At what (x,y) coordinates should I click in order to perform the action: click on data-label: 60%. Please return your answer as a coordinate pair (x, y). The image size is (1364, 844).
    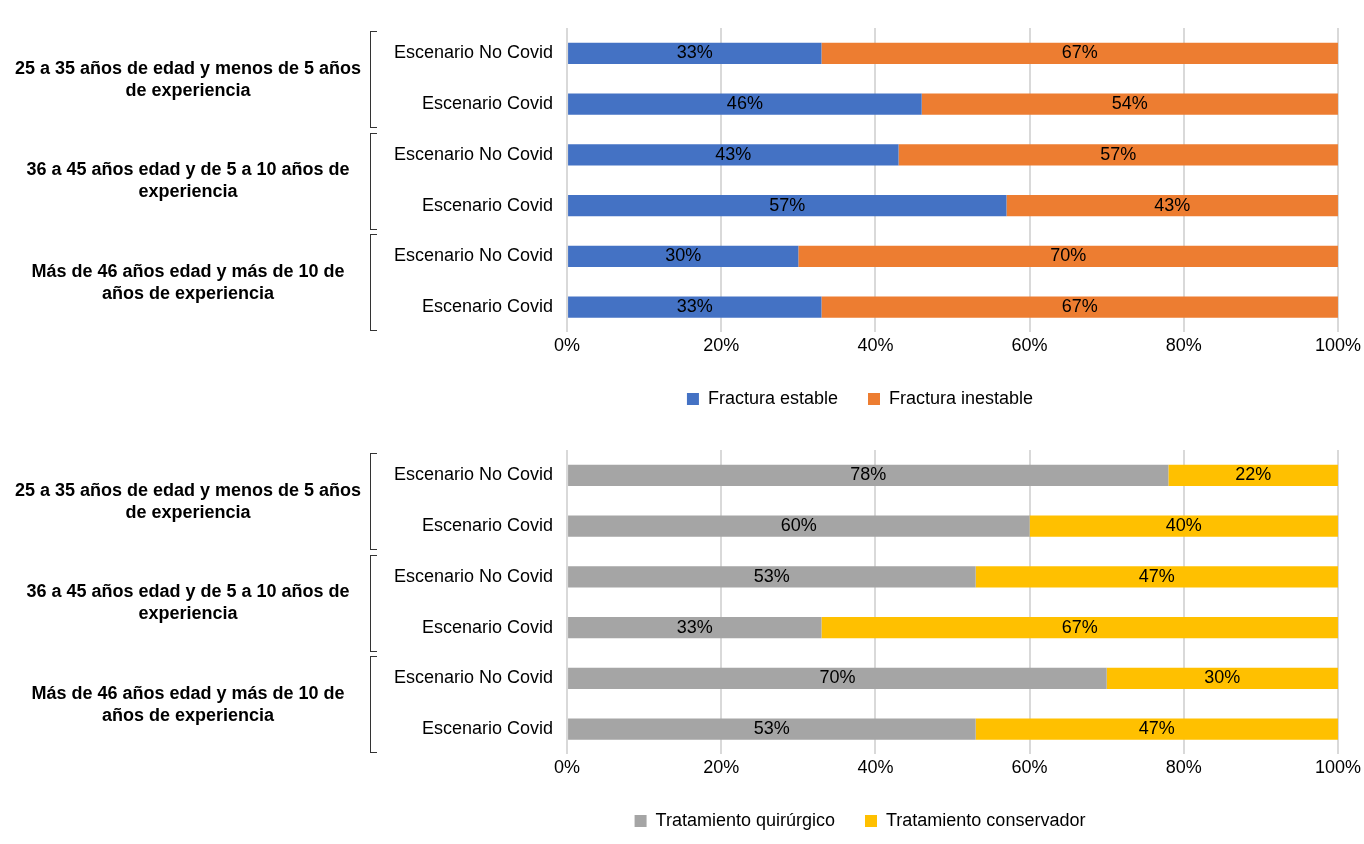
    Looking at the image, I should click on (798, 525).